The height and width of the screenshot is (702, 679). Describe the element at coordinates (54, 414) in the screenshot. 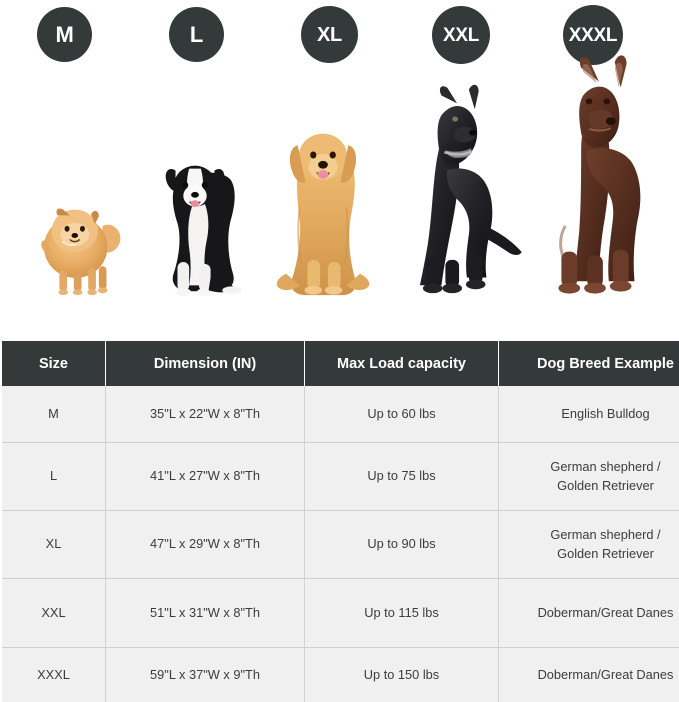

I see `cell-size: M` at that location.